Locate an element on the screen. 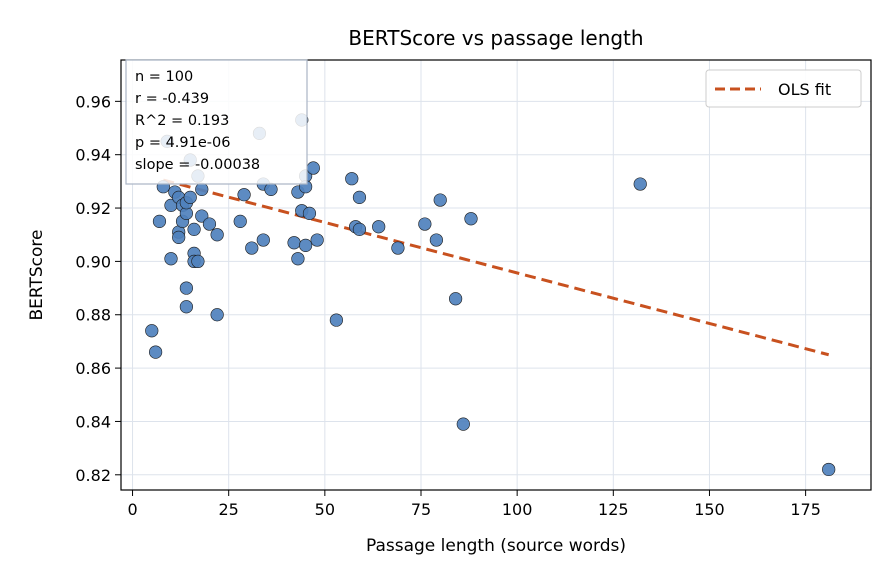  stats-box-frame is located at coordinates (216, 122).